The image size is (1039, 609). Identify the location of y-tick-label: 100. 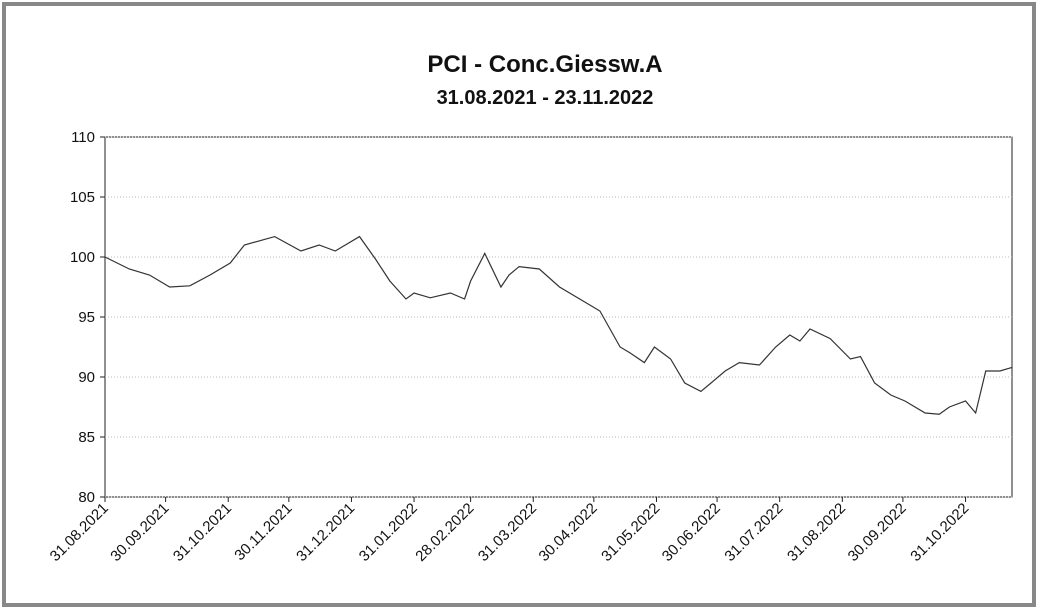
(82, 257).